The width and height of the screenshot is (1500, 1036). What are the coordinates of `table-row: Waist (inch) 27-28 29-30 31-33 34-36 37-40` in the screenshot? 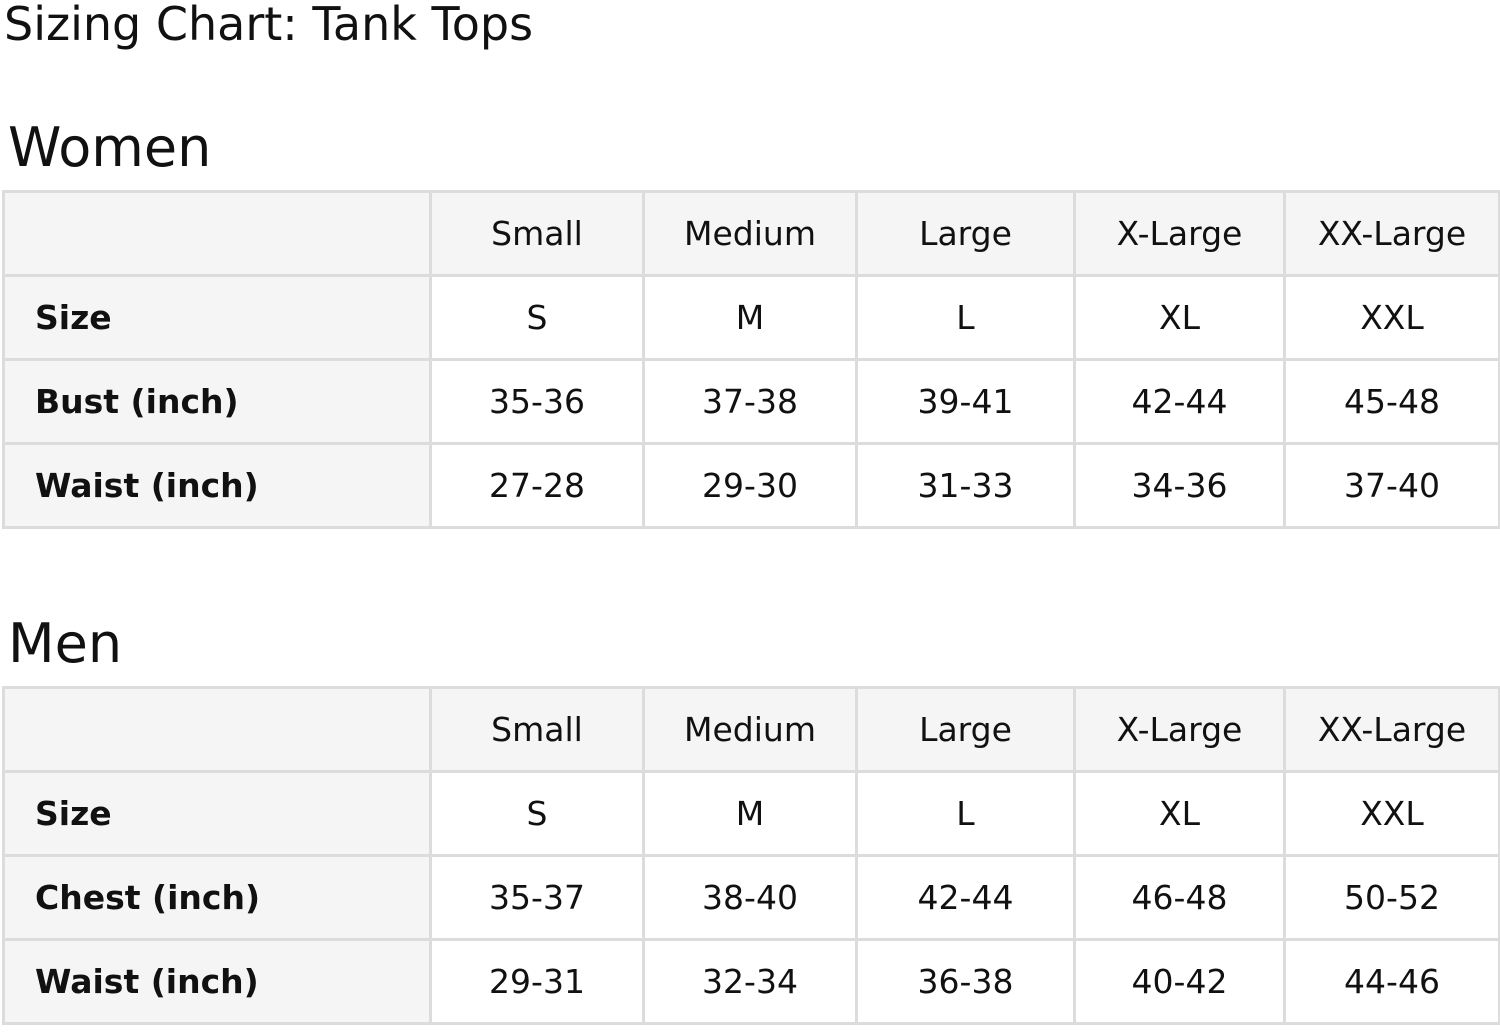 It's located at (751, 485).